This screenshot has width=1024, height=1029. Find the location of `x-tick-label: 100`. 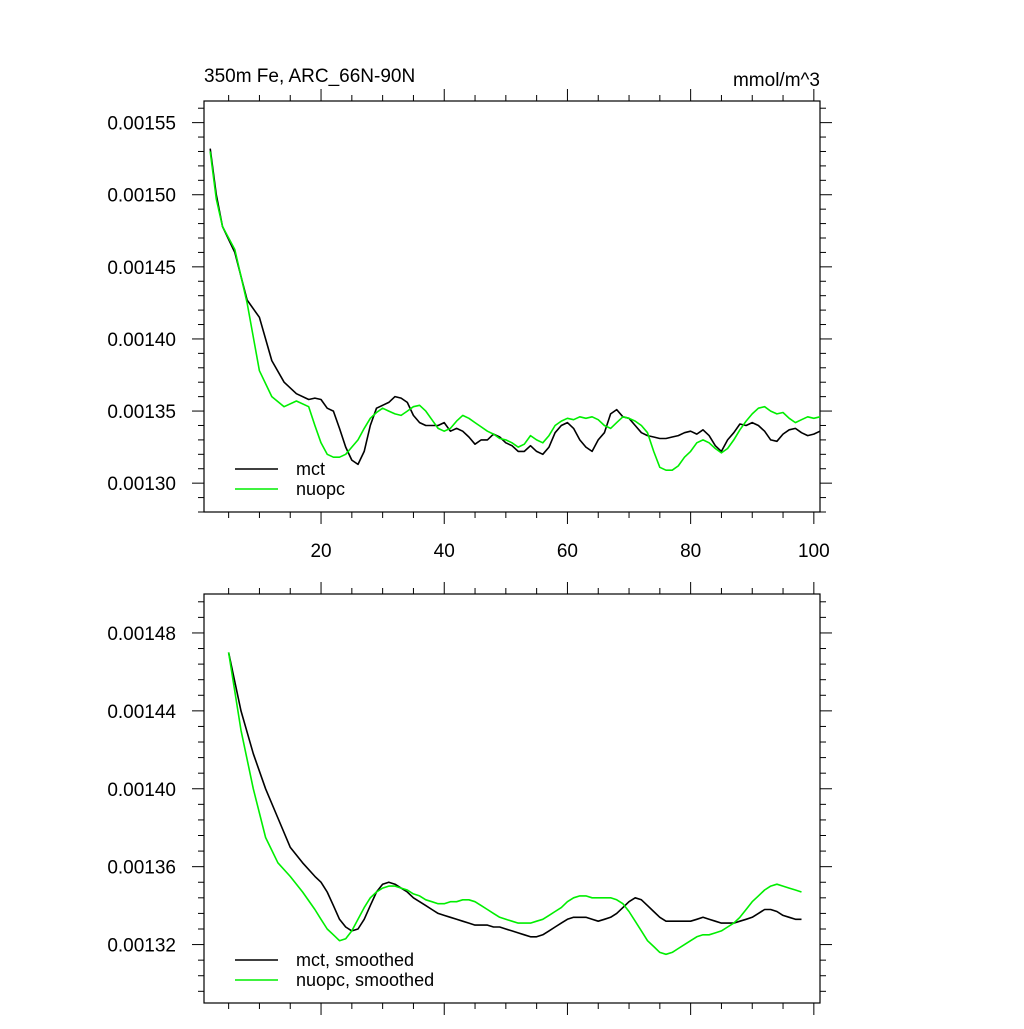

x-tick-label: 100 is located at coordinates (814, 551).